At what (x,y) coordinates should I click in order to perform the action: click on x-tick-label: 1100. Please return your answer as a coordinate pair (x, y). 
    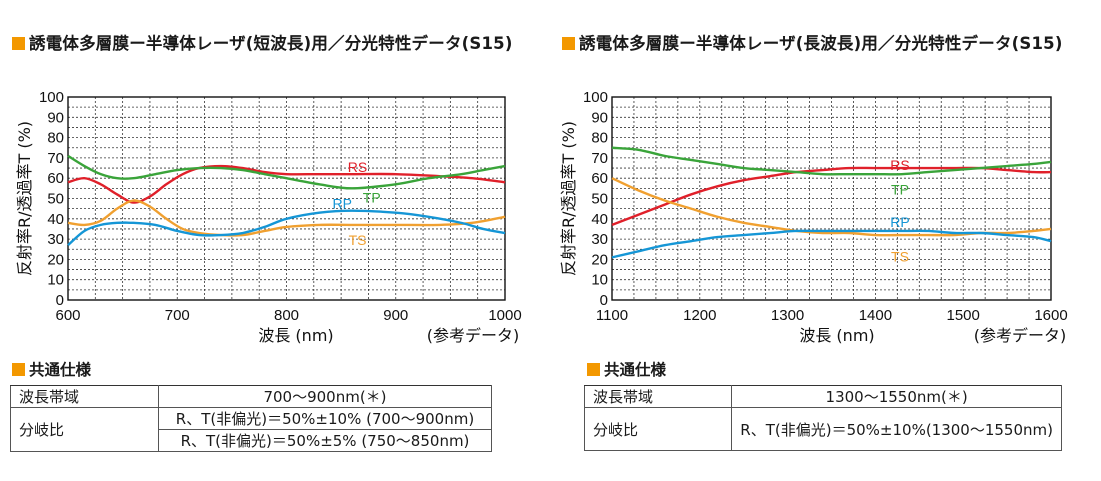
    Looking at the image, I should click on (612, 315).